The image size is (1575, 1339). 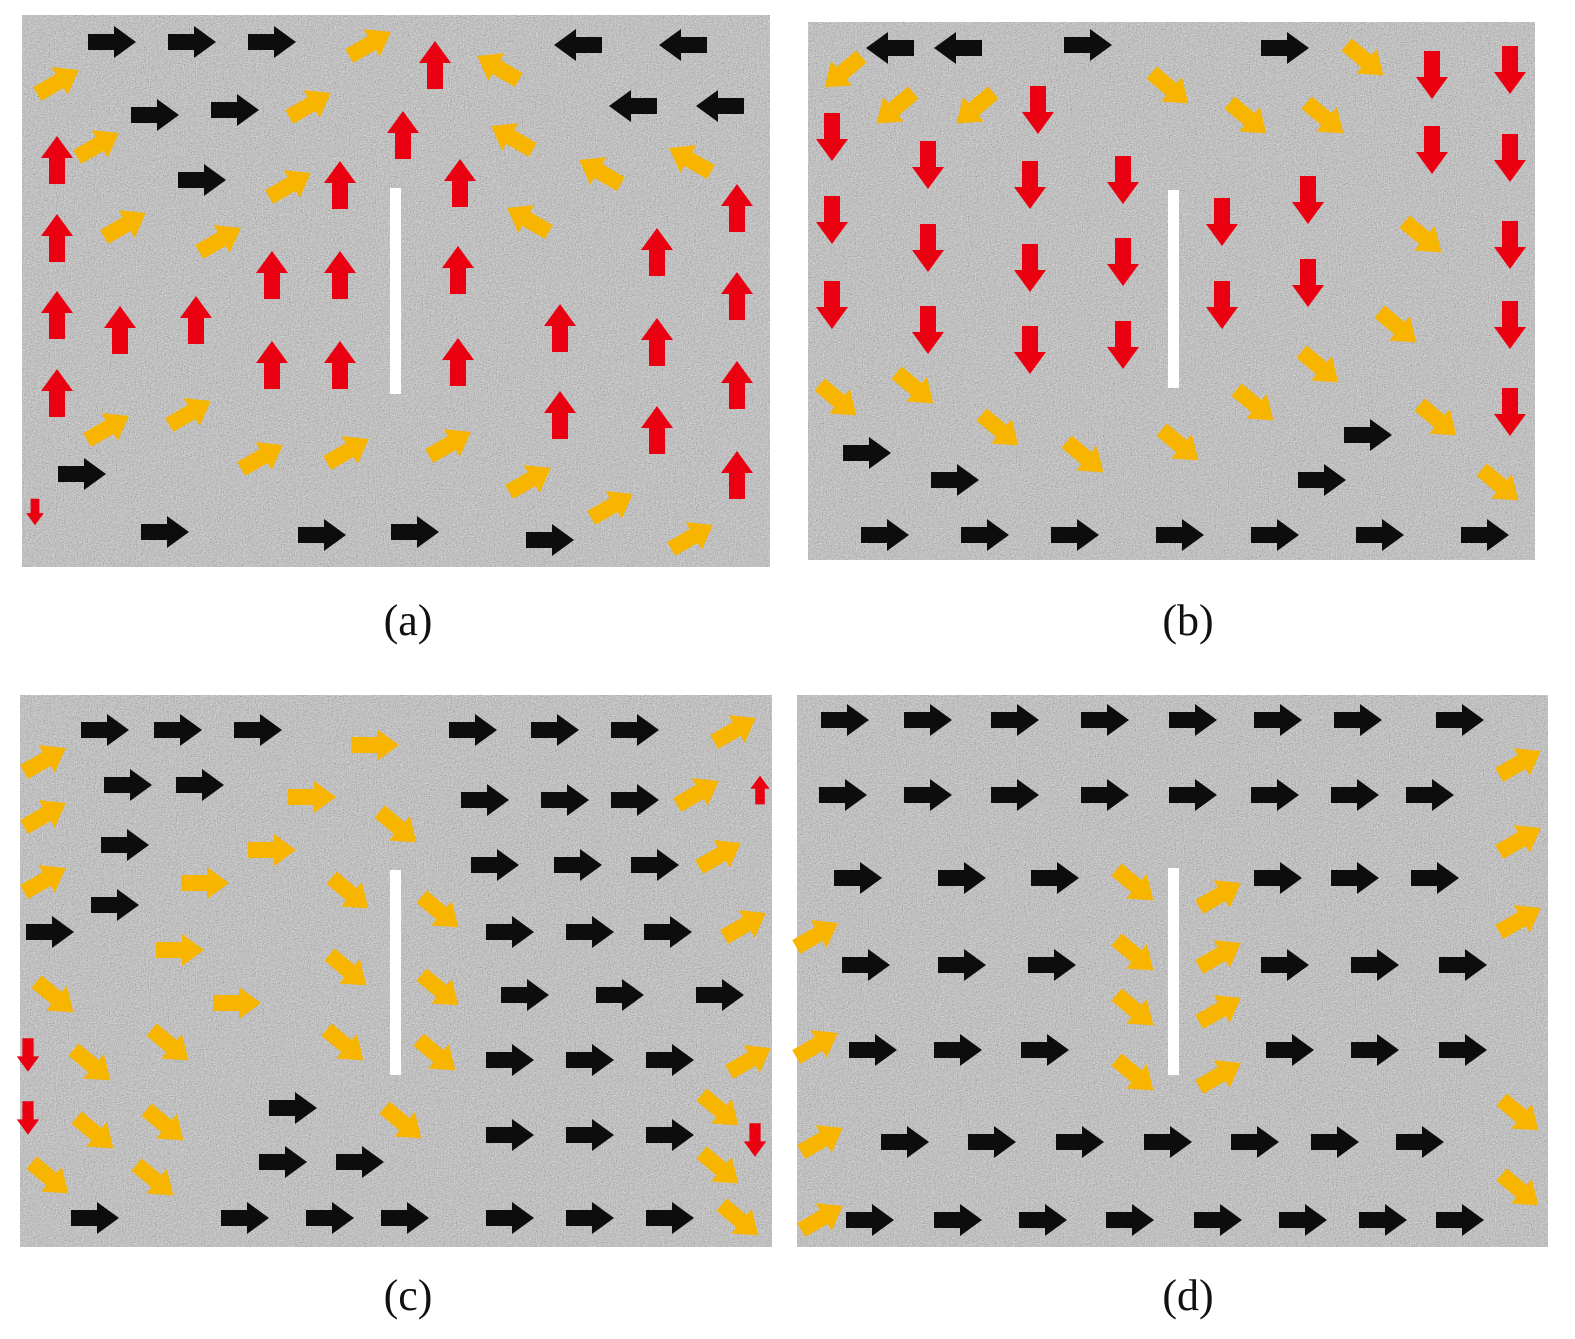 I want to click on panel-label: (d), so click(x=1187, y=1295).